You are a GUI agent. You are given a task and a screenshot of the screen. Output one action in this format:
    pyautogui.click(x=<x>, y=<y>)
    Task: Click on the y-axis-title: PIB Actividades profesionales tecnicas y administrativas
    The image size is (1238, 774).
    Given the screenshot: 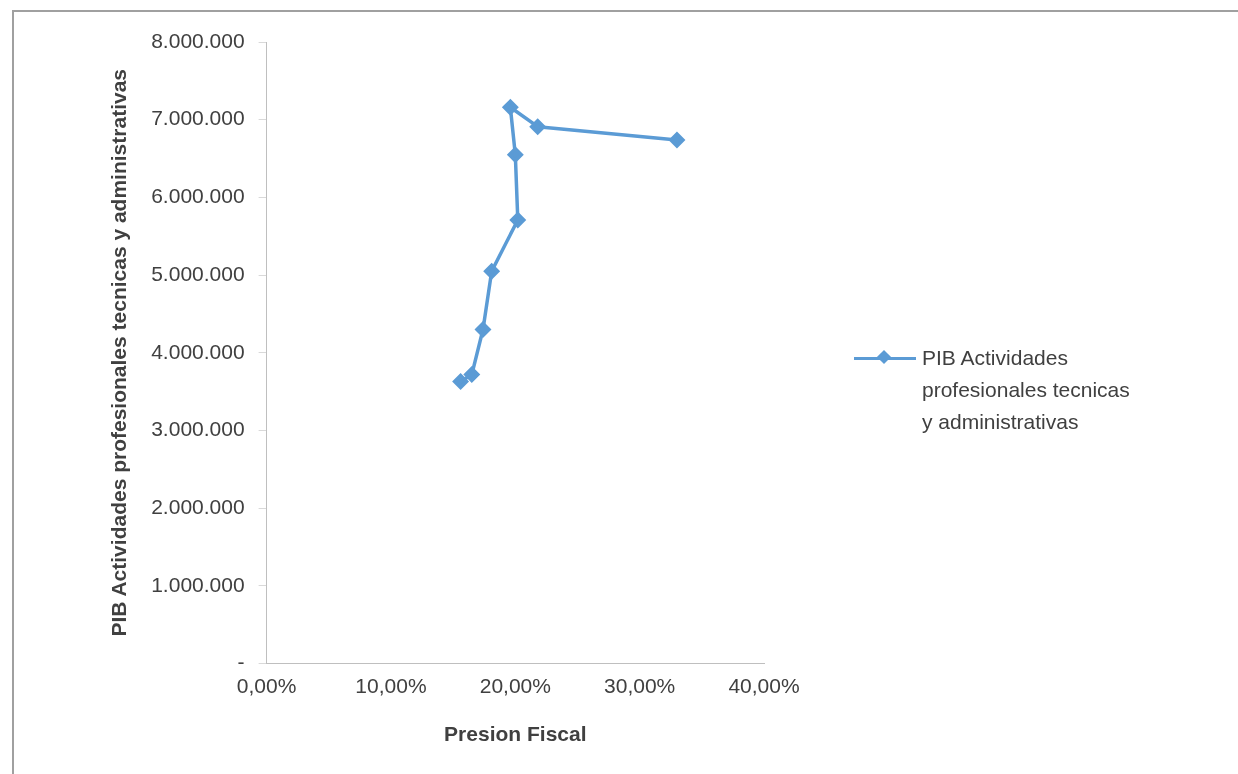 What is the action you would take?
    pyautogui.click(x=119, y=352)
    